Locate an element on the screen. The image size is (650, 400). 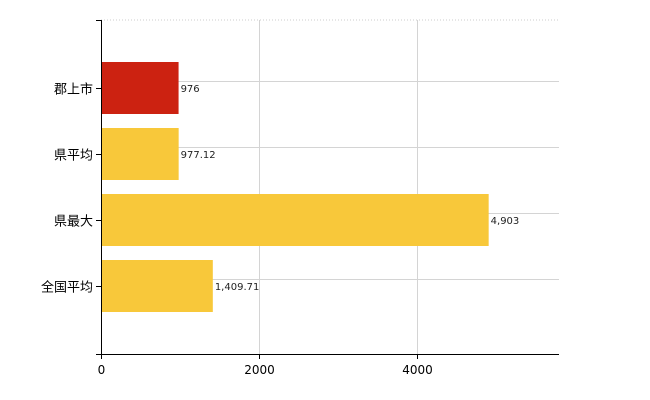
data-label: 4,903 is located at coordinates (505, 221).